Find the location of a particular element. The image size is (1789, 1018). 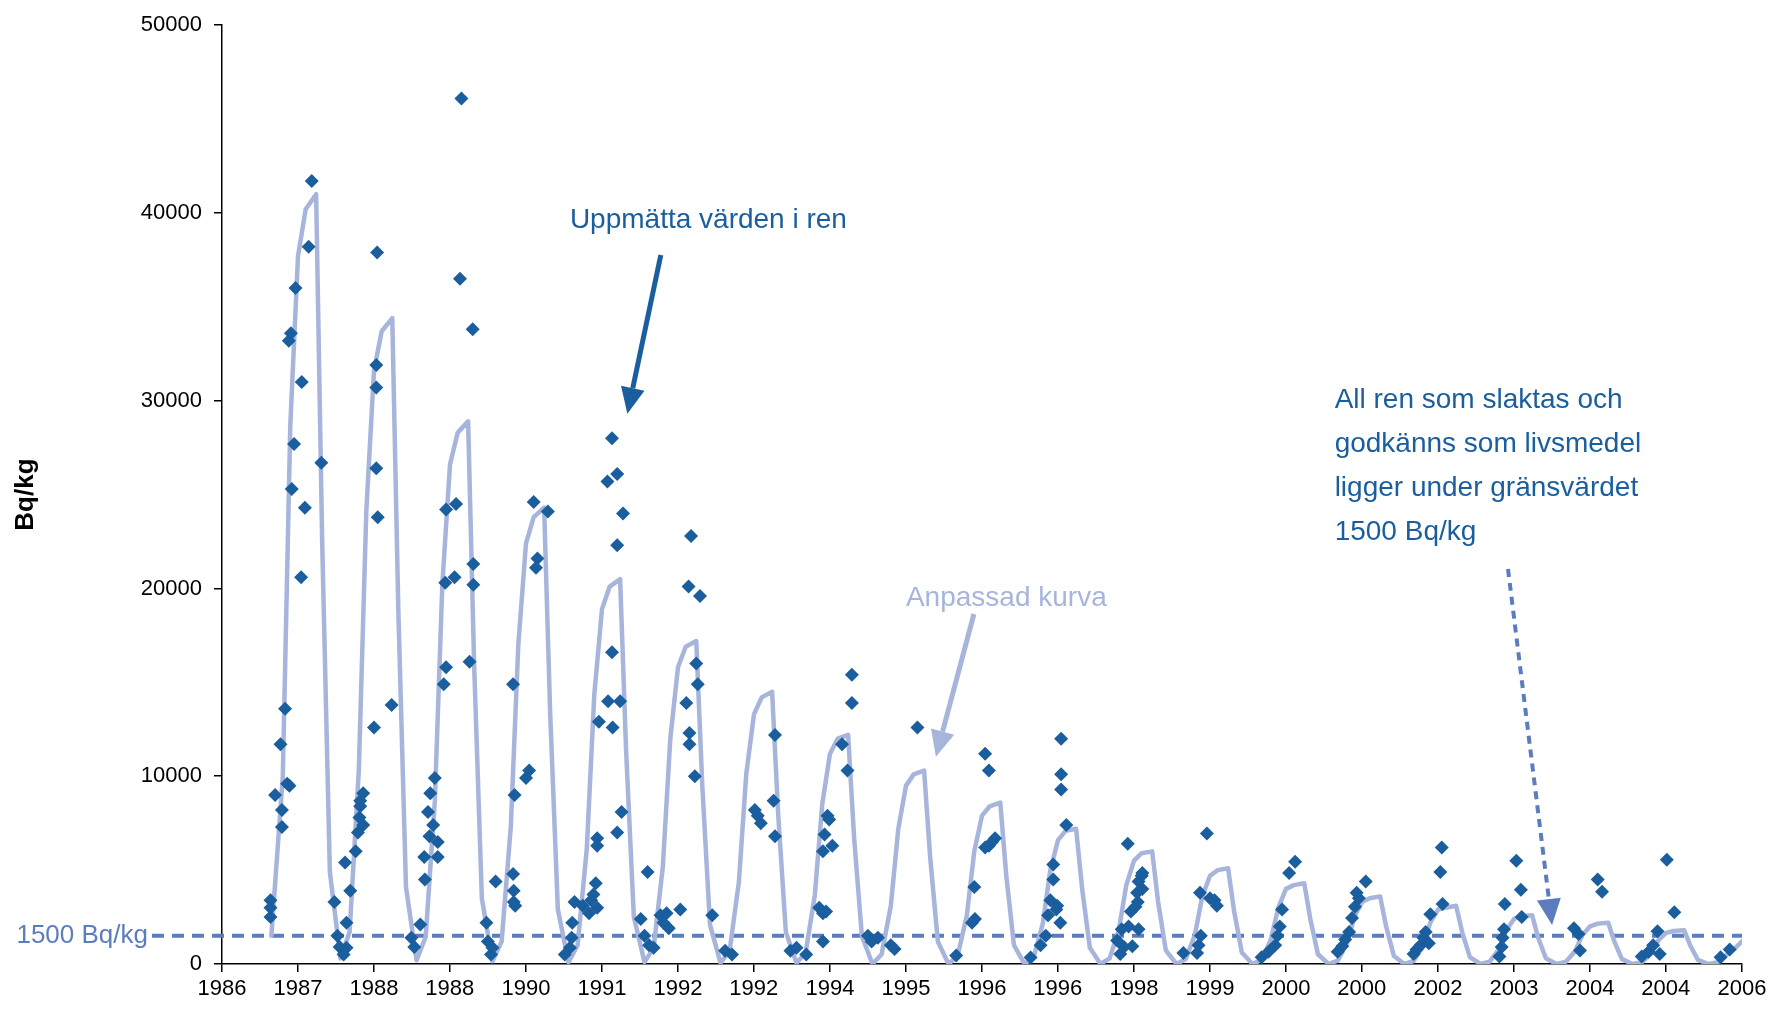

x-tick-label: 1994 is located at coordinates (830, 988).